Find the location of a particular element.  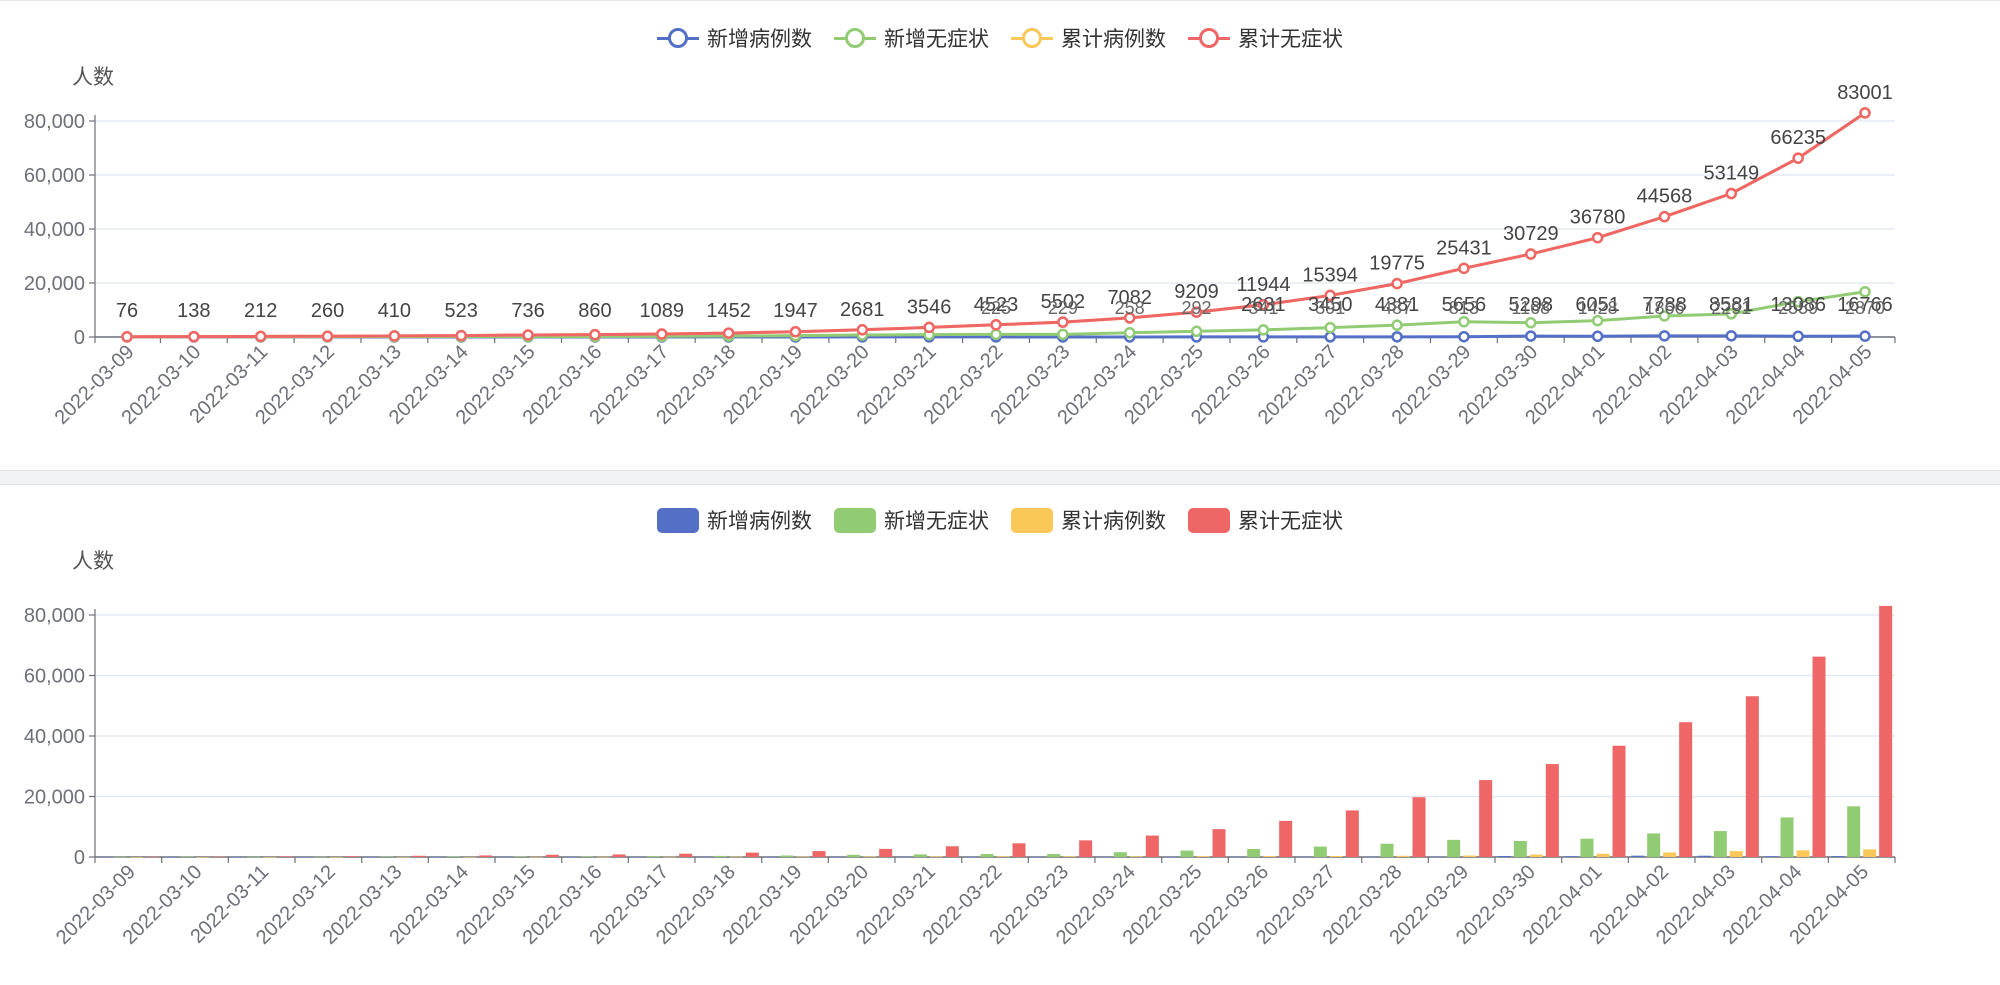

data-label: 6051 is located at coordinates (1597, 305).